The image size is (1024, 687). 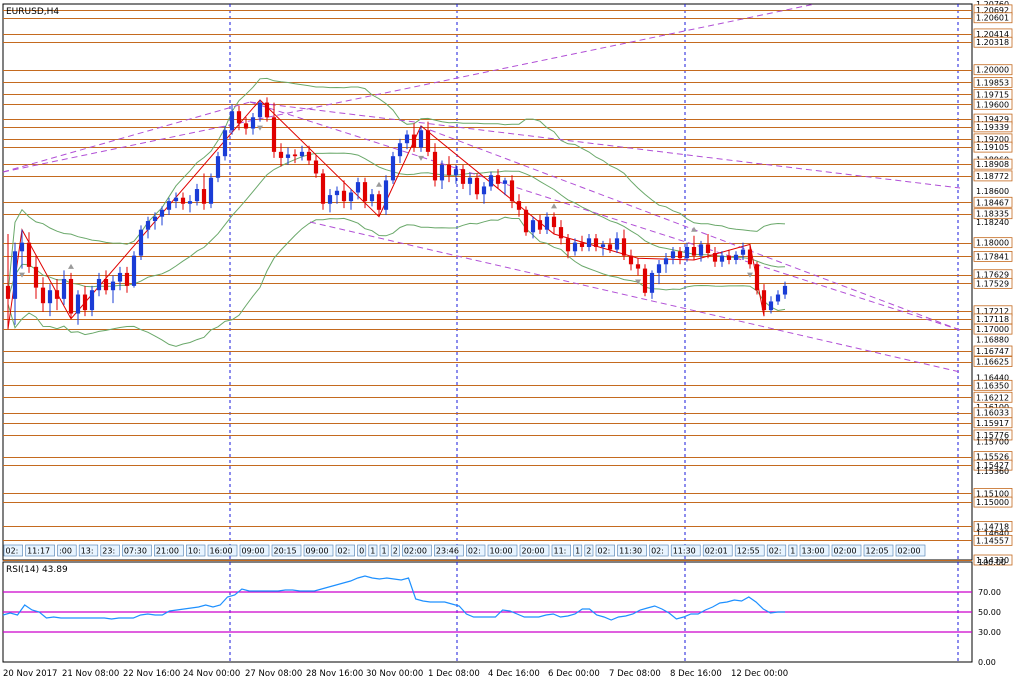 I want to click on rsi-title: RSI(14) 43.89, so click(x=37, y=570).